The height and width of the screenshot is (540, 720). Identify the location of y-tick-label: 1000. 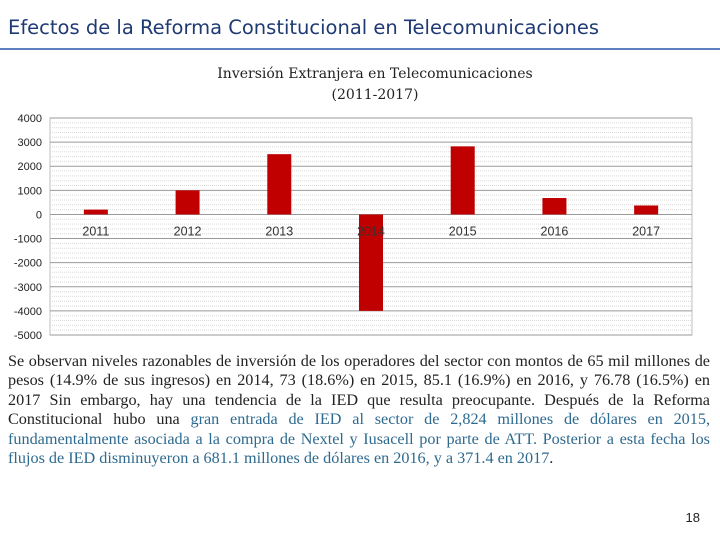
(30, 191).